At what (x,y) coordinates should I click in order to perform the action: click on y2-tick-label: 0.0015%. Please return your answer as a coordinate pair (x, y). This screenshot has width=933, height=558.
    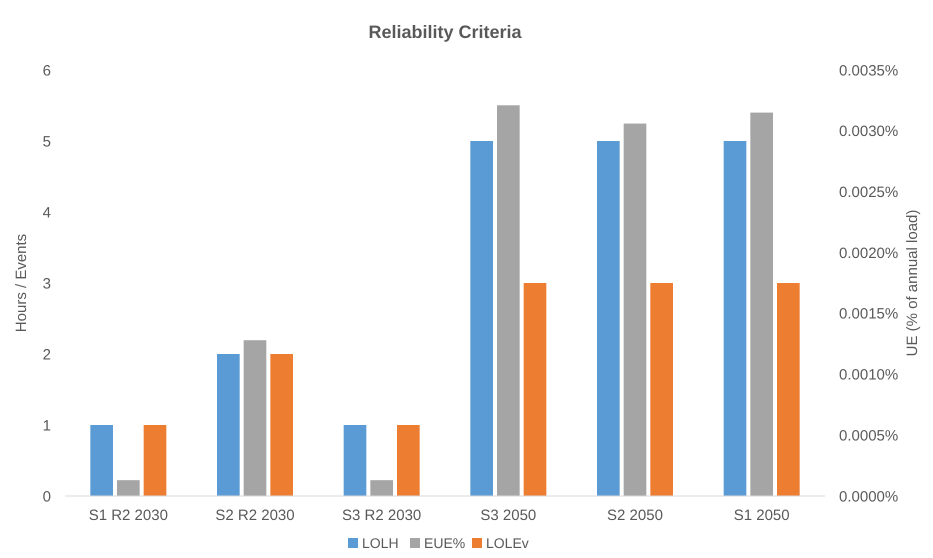
    Looking at the image, I should click on (868, 314).